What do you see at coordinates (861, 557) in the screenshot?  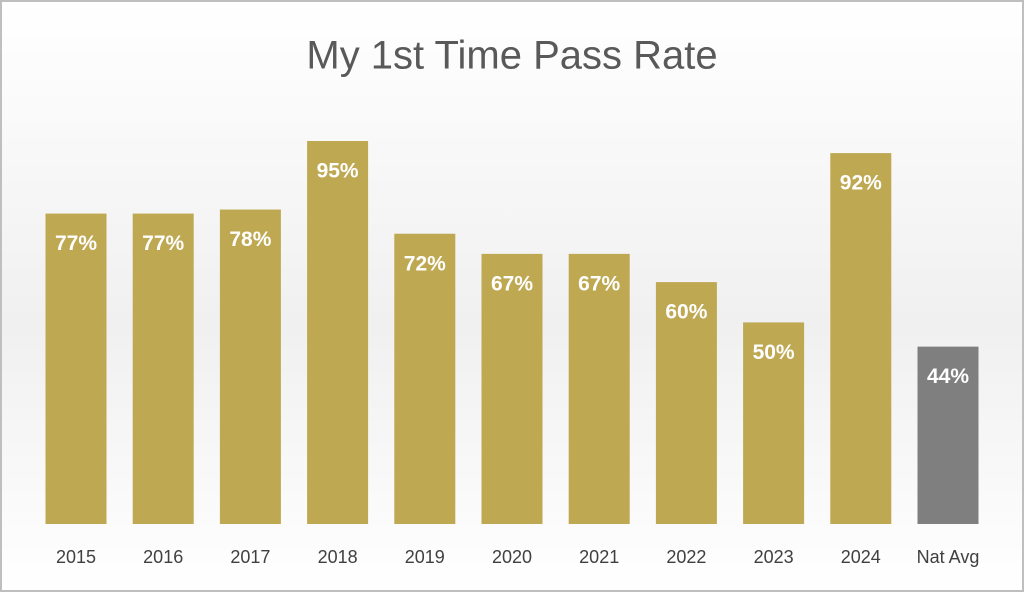 I see `x-tick-label: 2024` at bounding box center [861, 557].